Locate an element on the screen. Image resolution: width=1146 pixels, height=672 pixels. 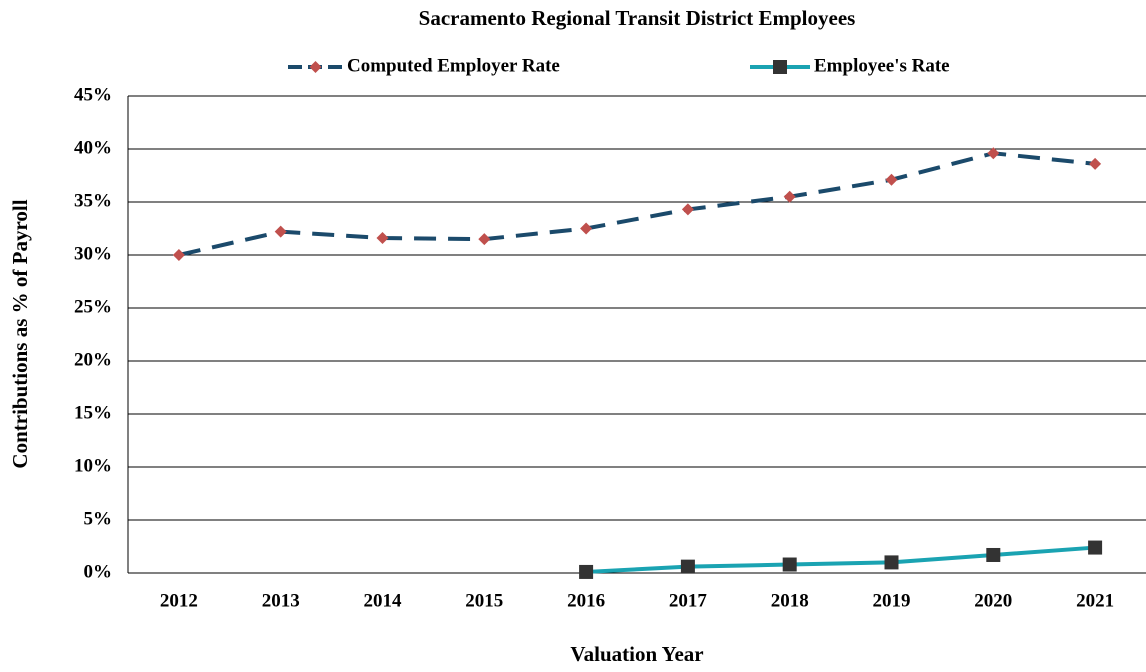
x-tick-label: 2020 is located at coordinates (993, 600).